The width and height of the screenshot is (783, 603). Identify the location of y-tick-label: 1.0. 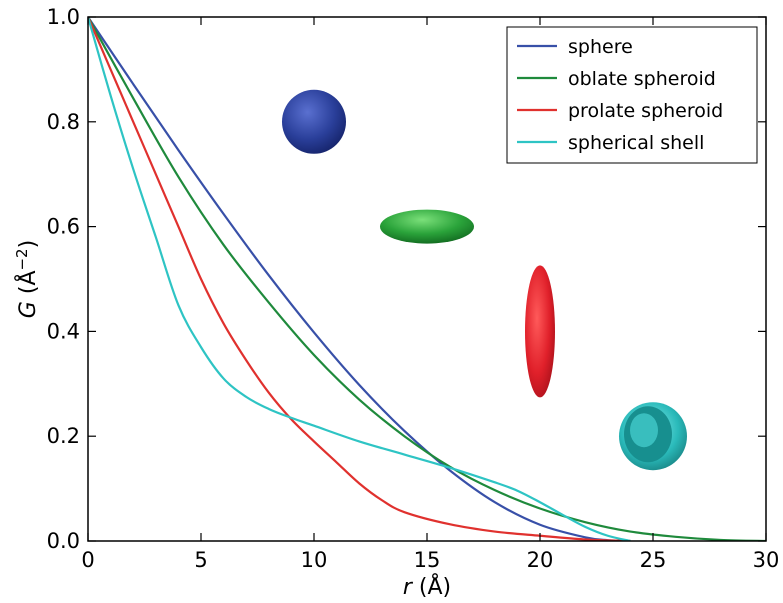
(63, 17).